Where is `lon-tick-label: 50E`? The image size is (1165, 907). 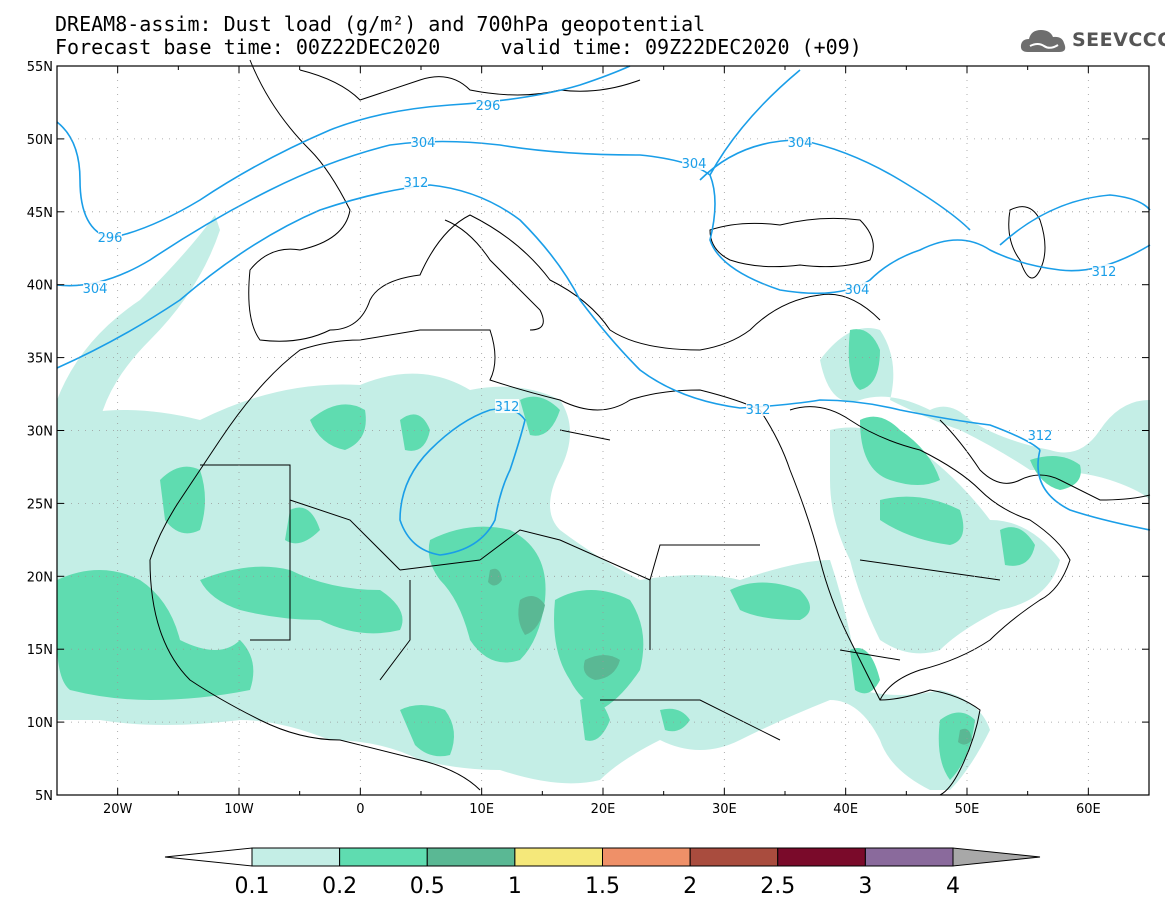 lon-tick-label: 50E is located at coordinates (967, 809).